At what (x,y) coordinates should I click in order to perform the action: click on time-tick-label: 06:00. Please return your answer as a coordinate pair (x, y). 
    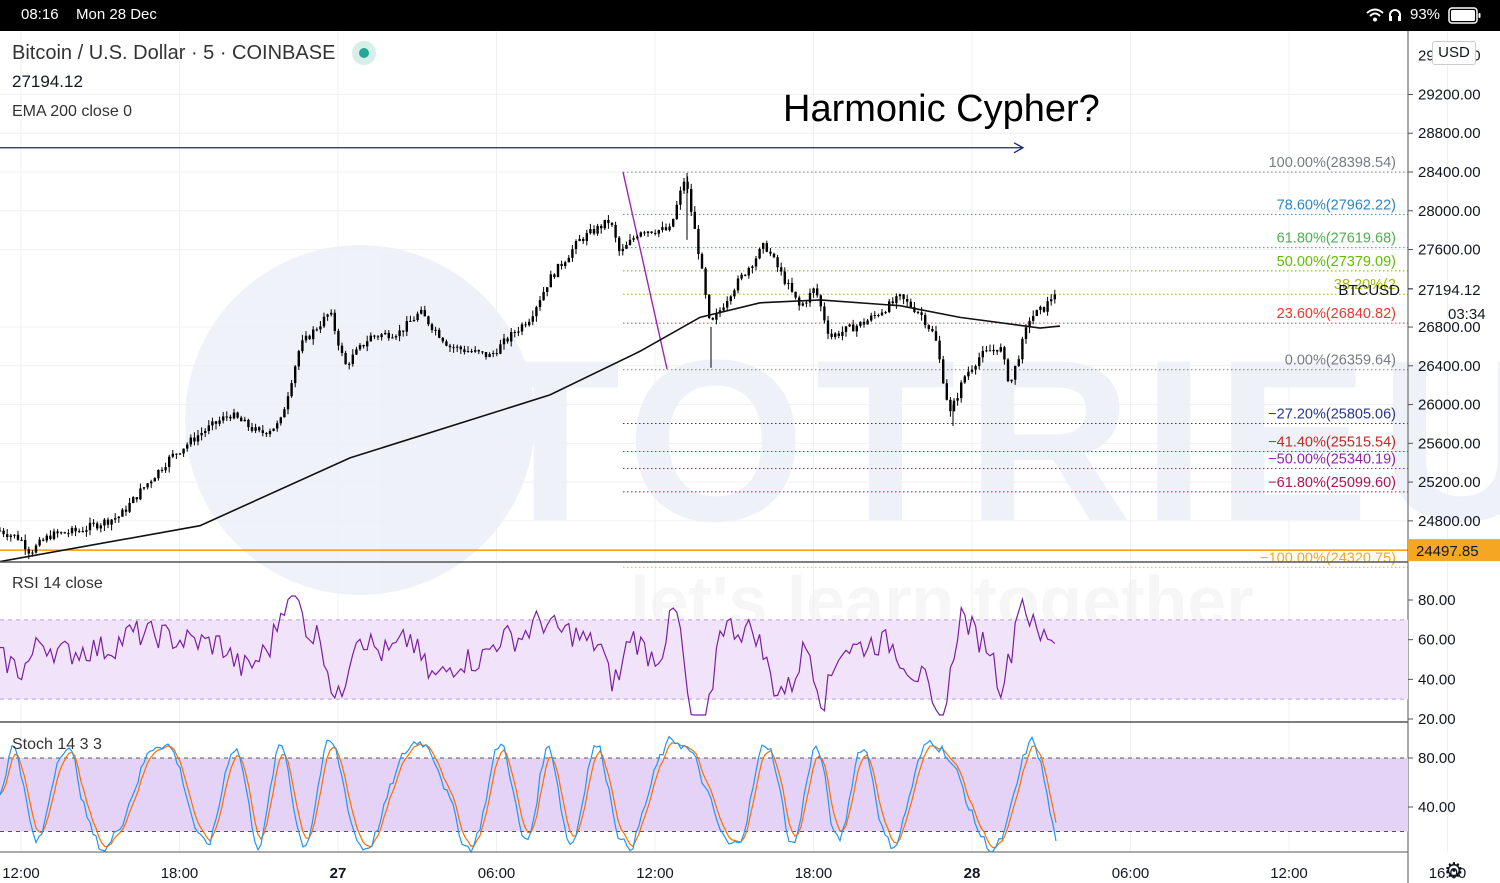
    Looking at the image, I should click on (1131, 873).